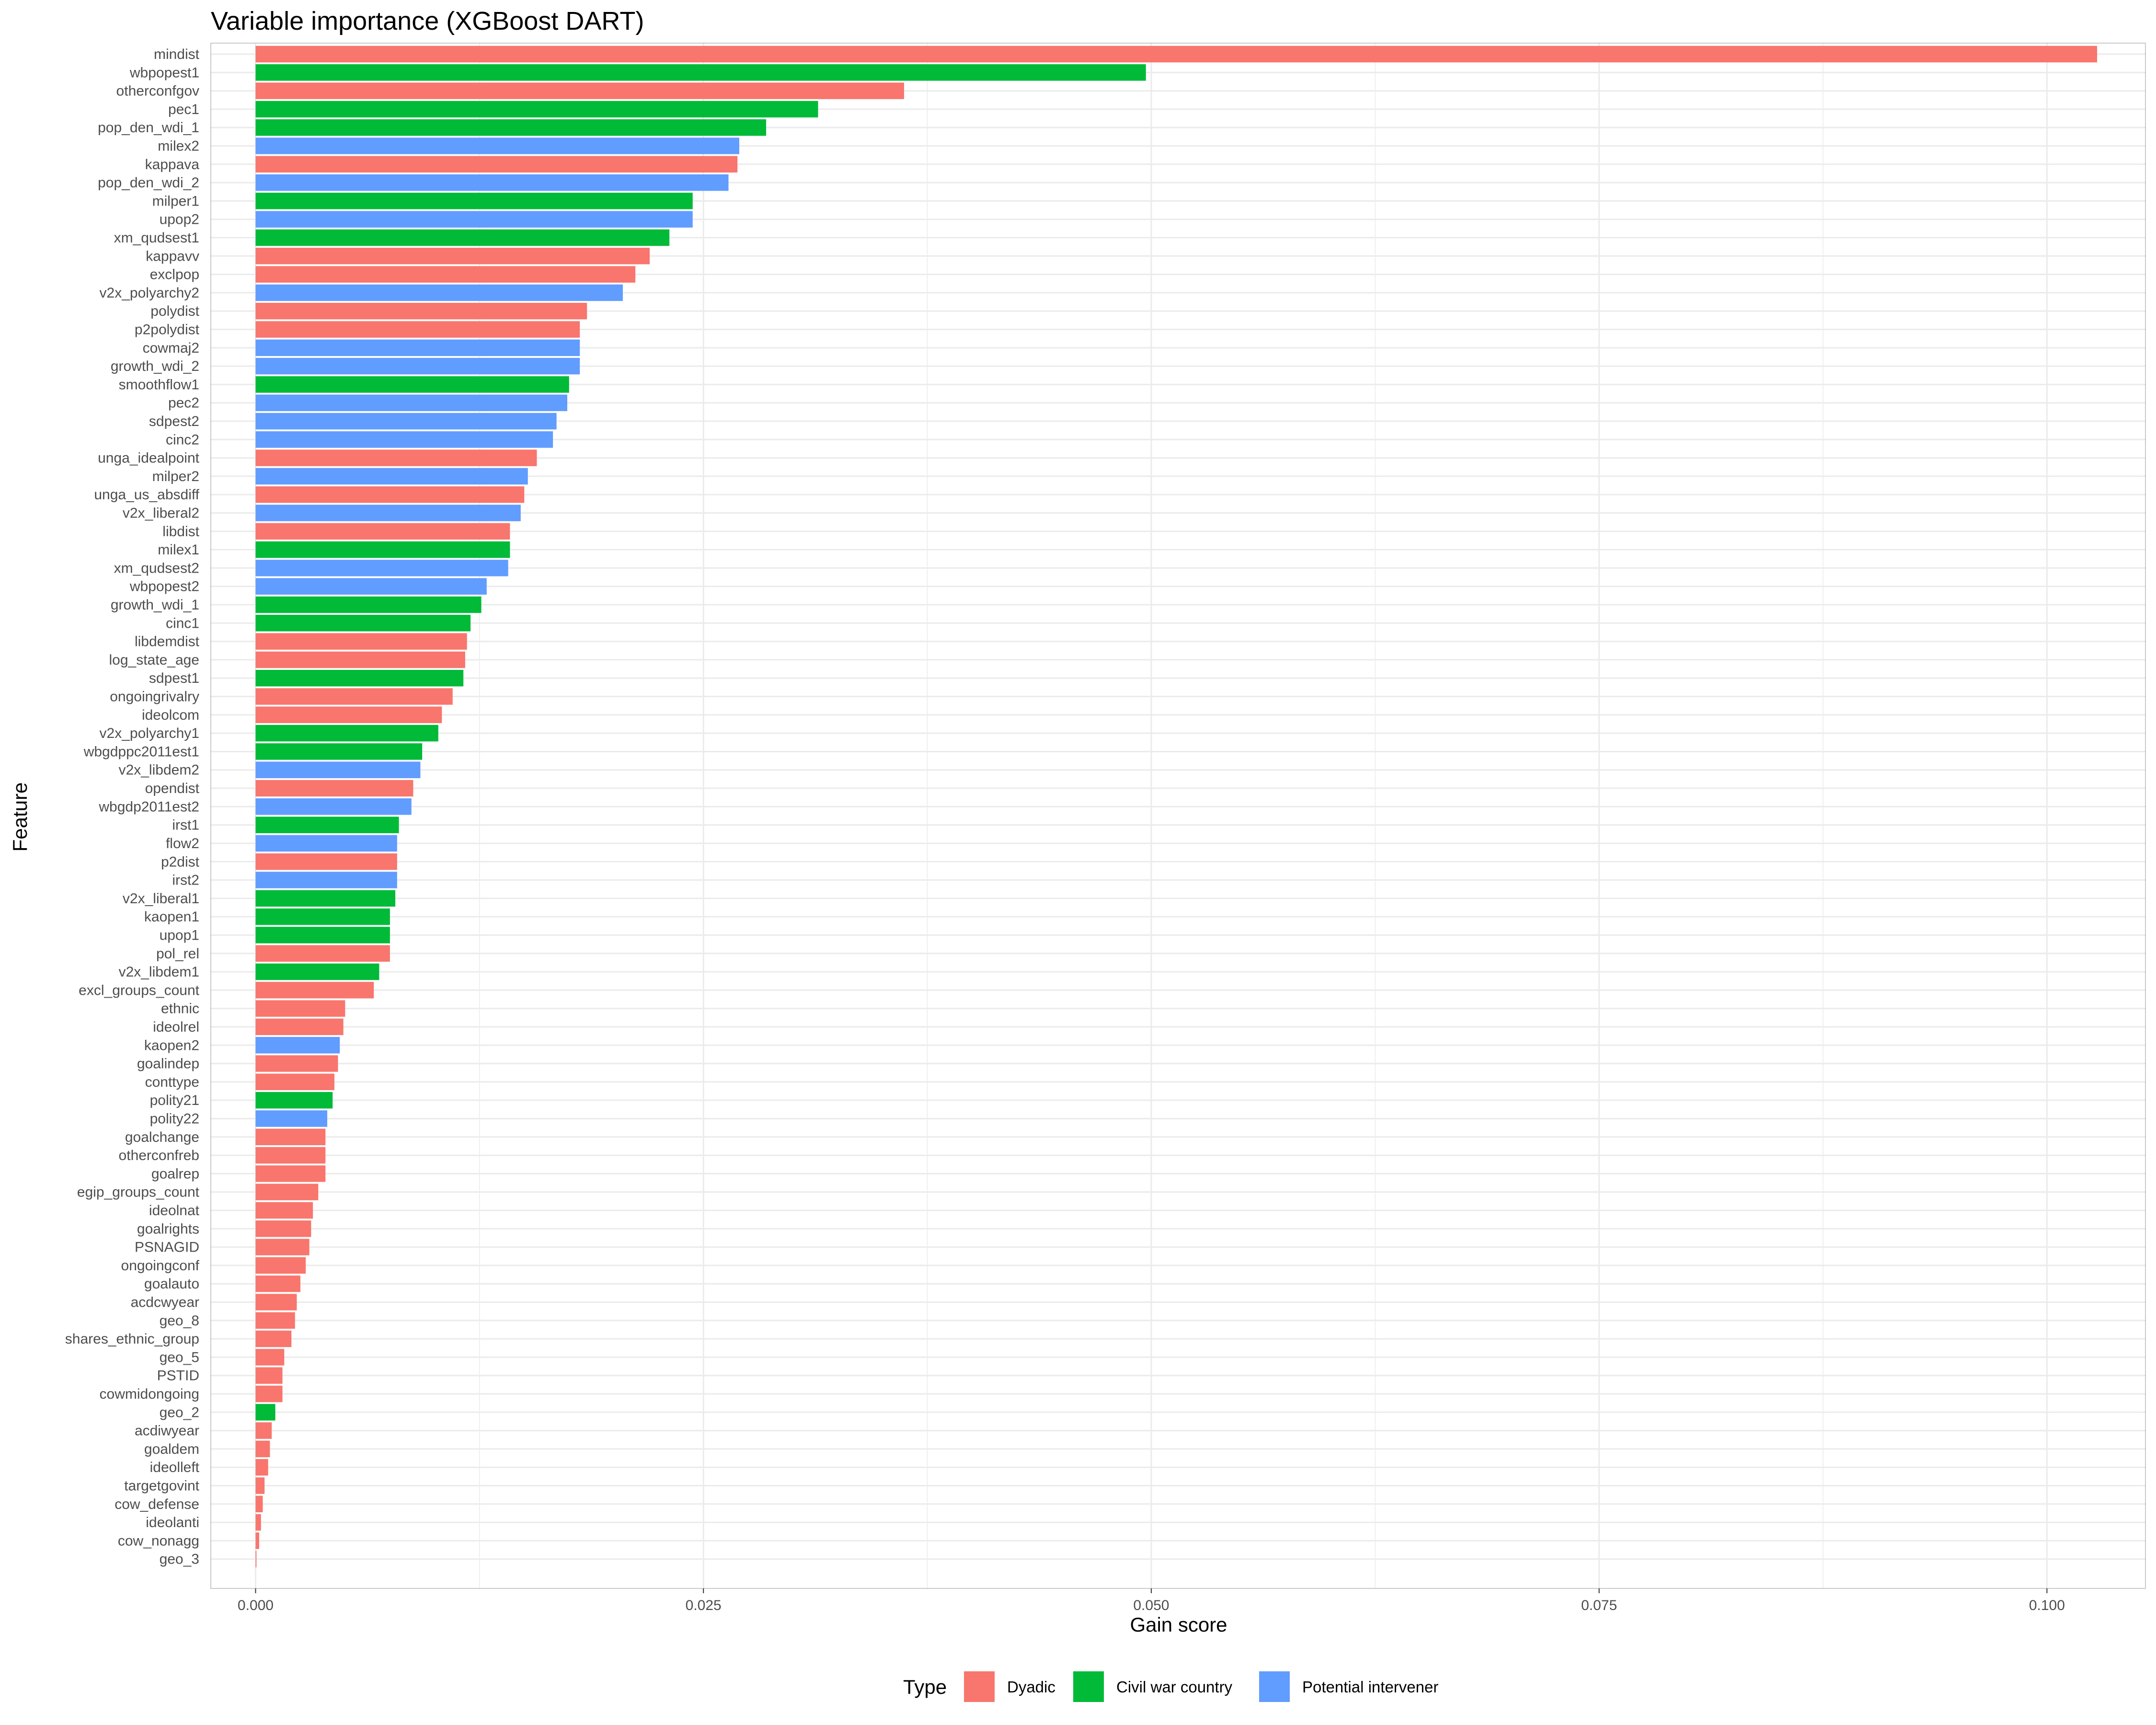  I want to click on bar-exclpop, so click(445, 274).